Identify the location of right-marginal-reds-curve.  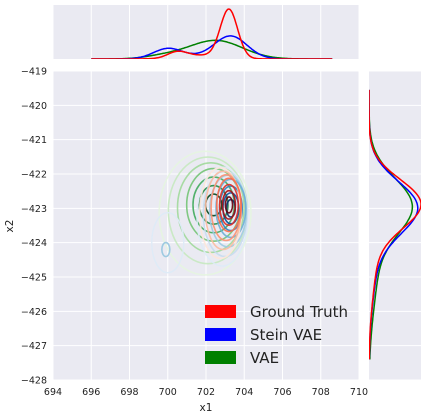
(395, 224).